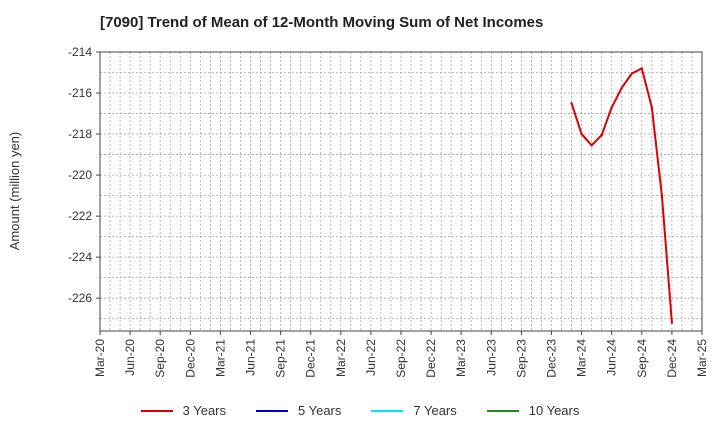  Describe the element at coordinates (100, 358) in the screenshot. I see `x-tick-label: Mar-20` at that location.